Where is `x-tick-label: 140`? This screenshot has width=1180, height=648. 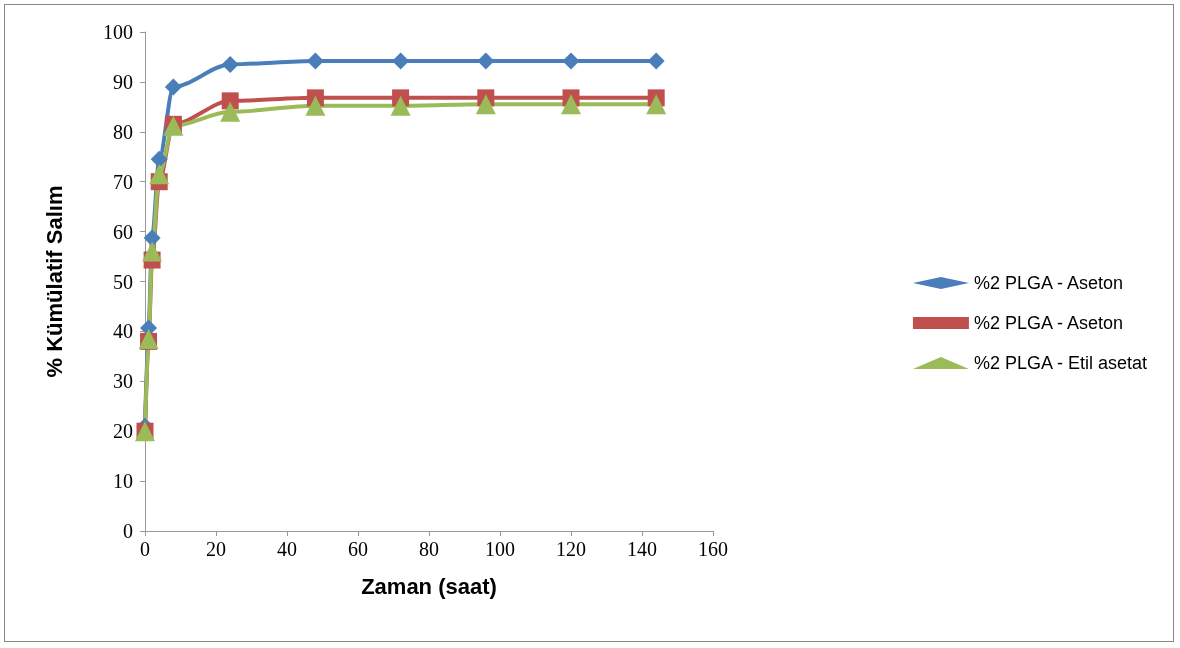 x-tick-label: 140 is located at coordinates (642, 549).